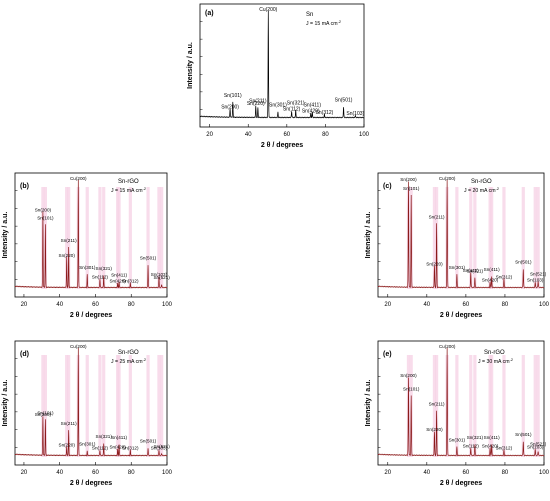 The width and height of the screenshot is (550, 501). Describe the element at coordinates (209, 13) in the screenshot. I see `panel-letter: (a)` at that location.